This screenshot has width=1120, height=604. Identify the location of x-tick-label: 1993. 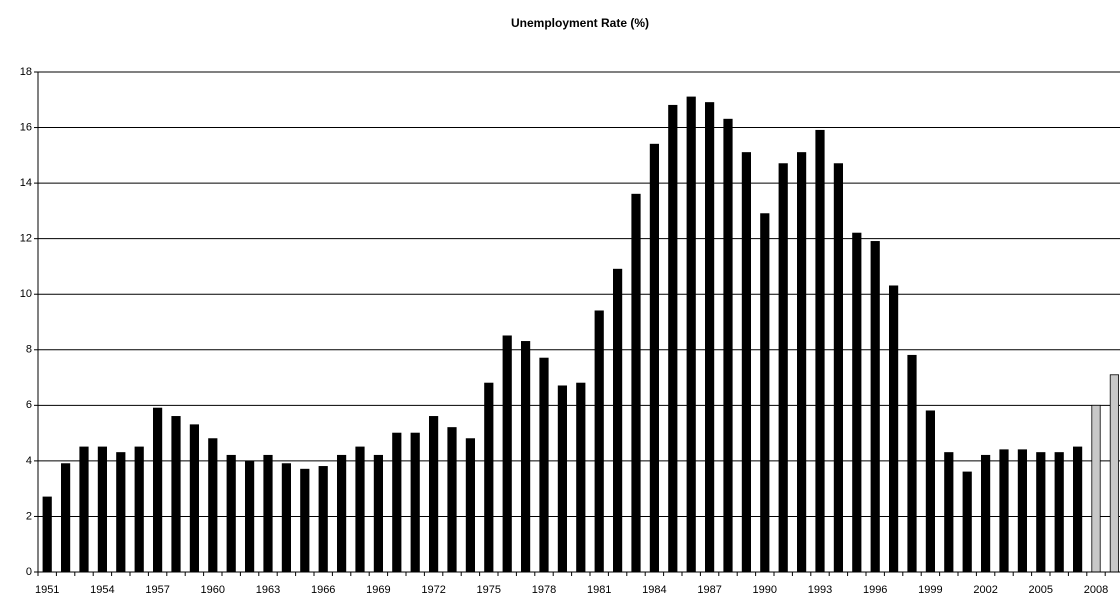
(820, 590).